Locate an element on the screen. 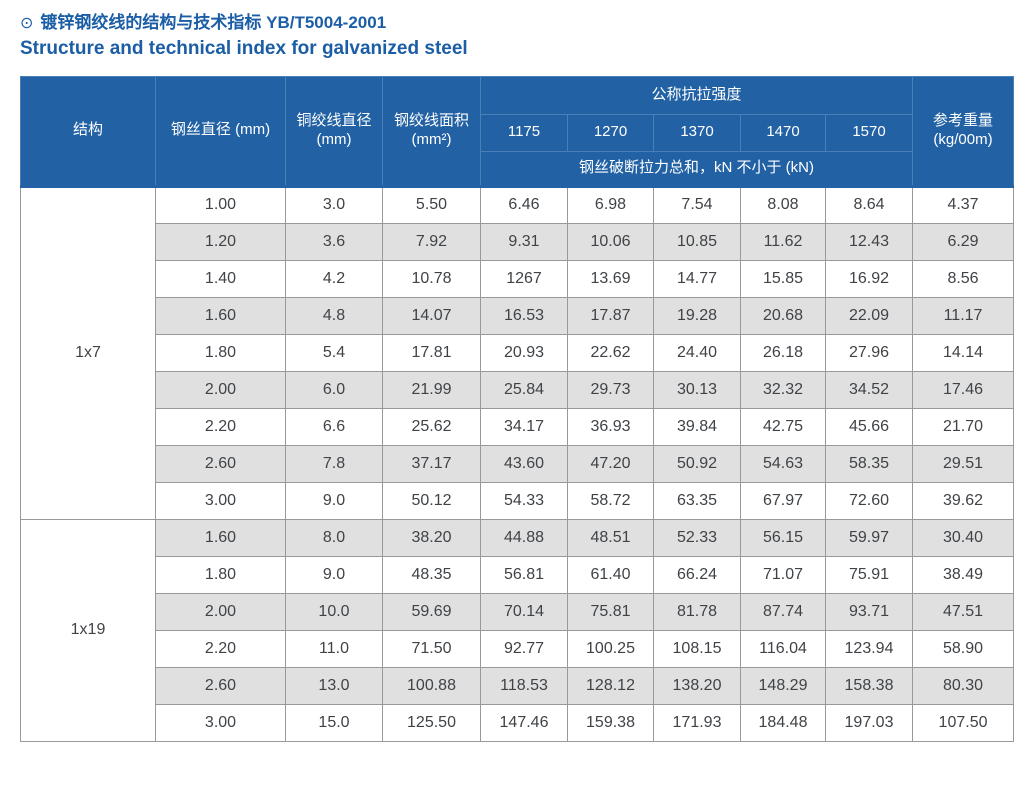 The image size is (1033, 788). data-cell: 10.78 is located at coordinates (431, 278).